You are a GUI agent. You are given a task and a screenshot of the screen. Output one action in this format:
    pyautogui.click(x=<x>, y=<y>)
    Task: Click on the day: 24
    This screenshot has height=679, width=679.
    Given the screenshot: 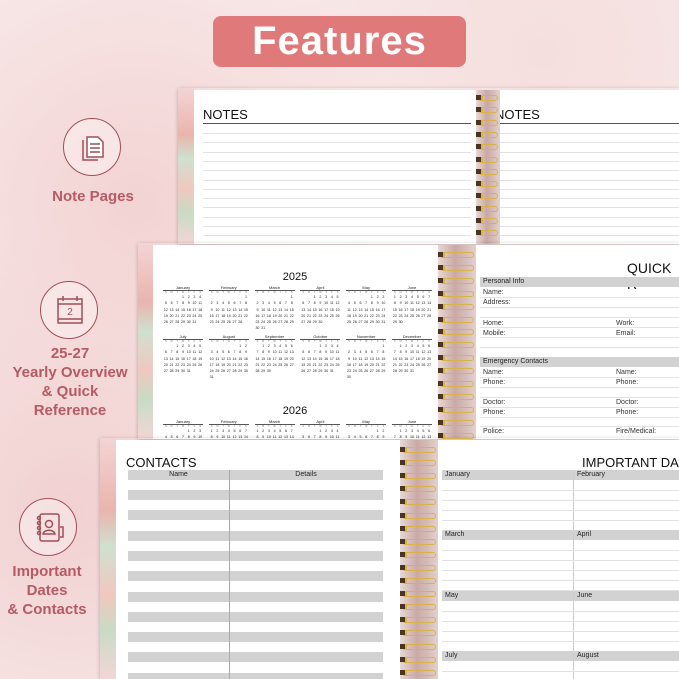 What is the action you would take?
    pyautogui.click(x=194, y=315)
    